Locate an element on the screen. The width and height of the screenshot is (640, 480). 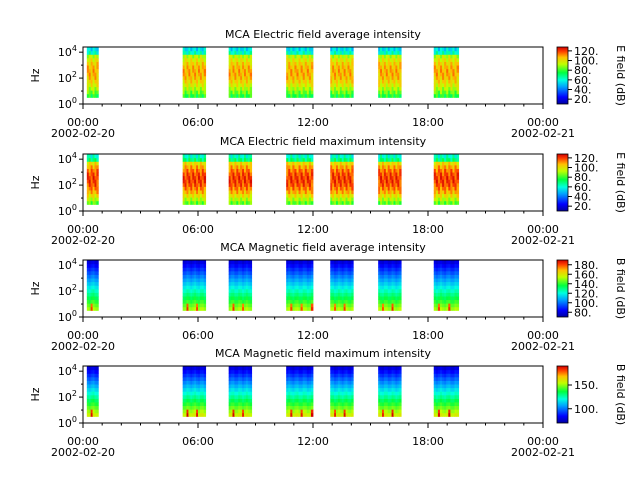
data-block is located at coordinates (194, 285).